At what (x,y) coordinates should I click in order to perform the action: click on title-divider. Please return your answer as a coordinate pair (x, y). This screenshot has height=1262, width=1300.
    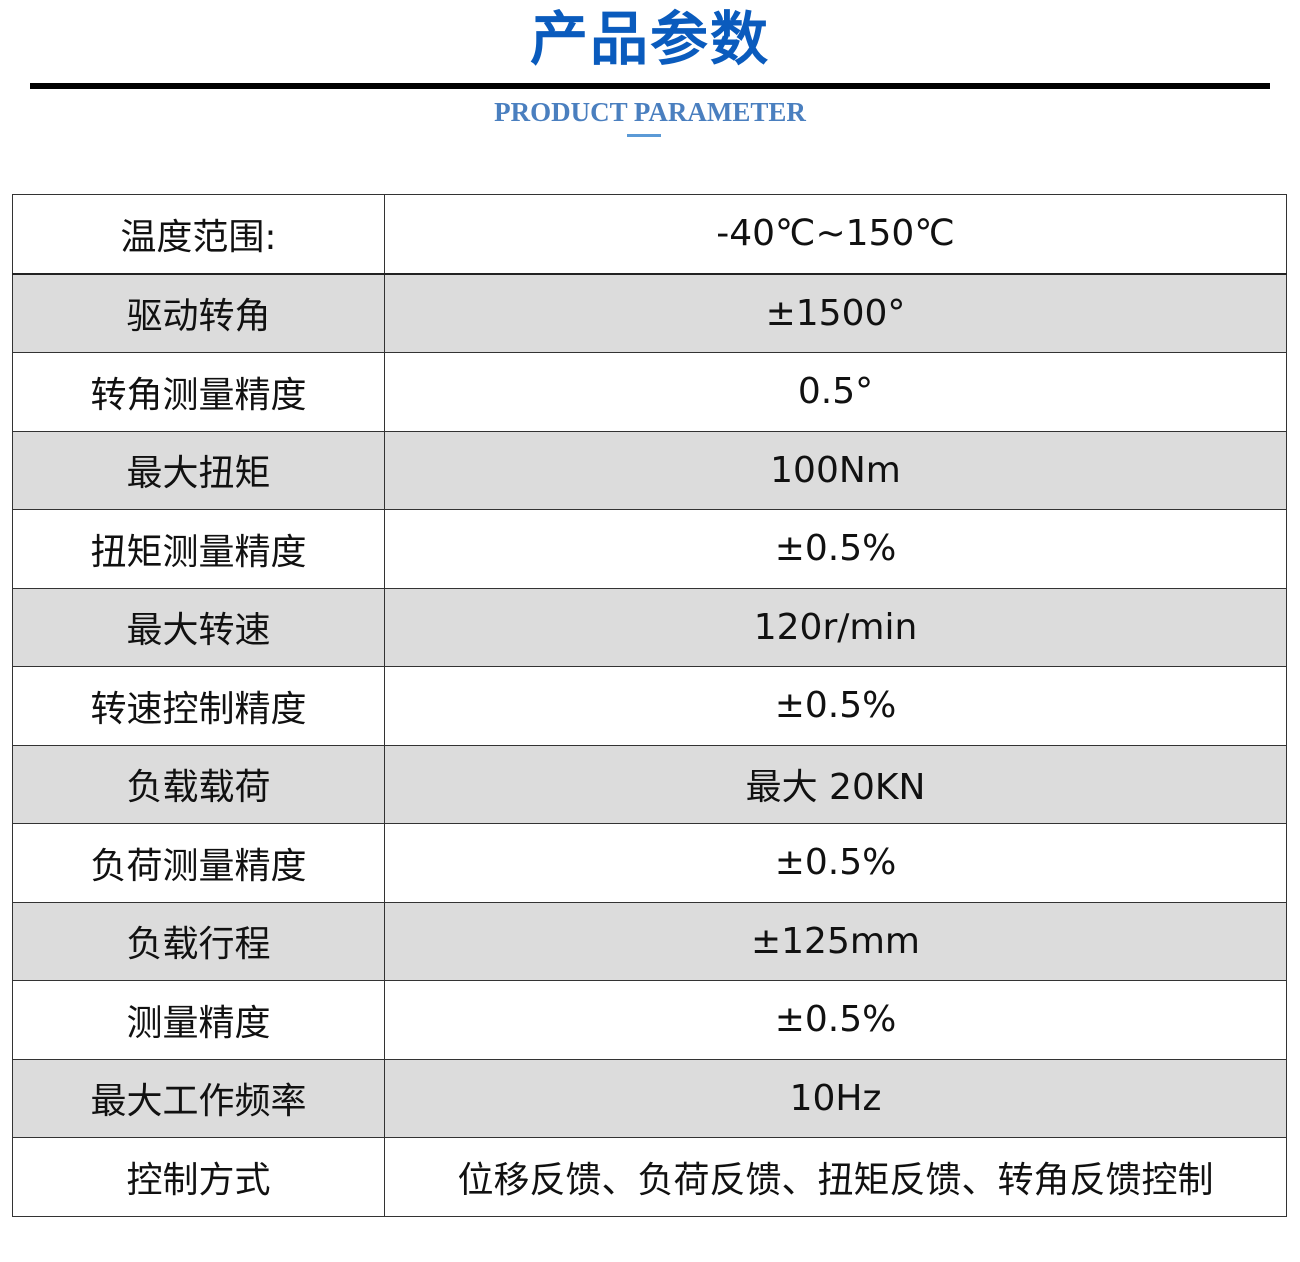
    Looking at the image, I should click on (650, 86).